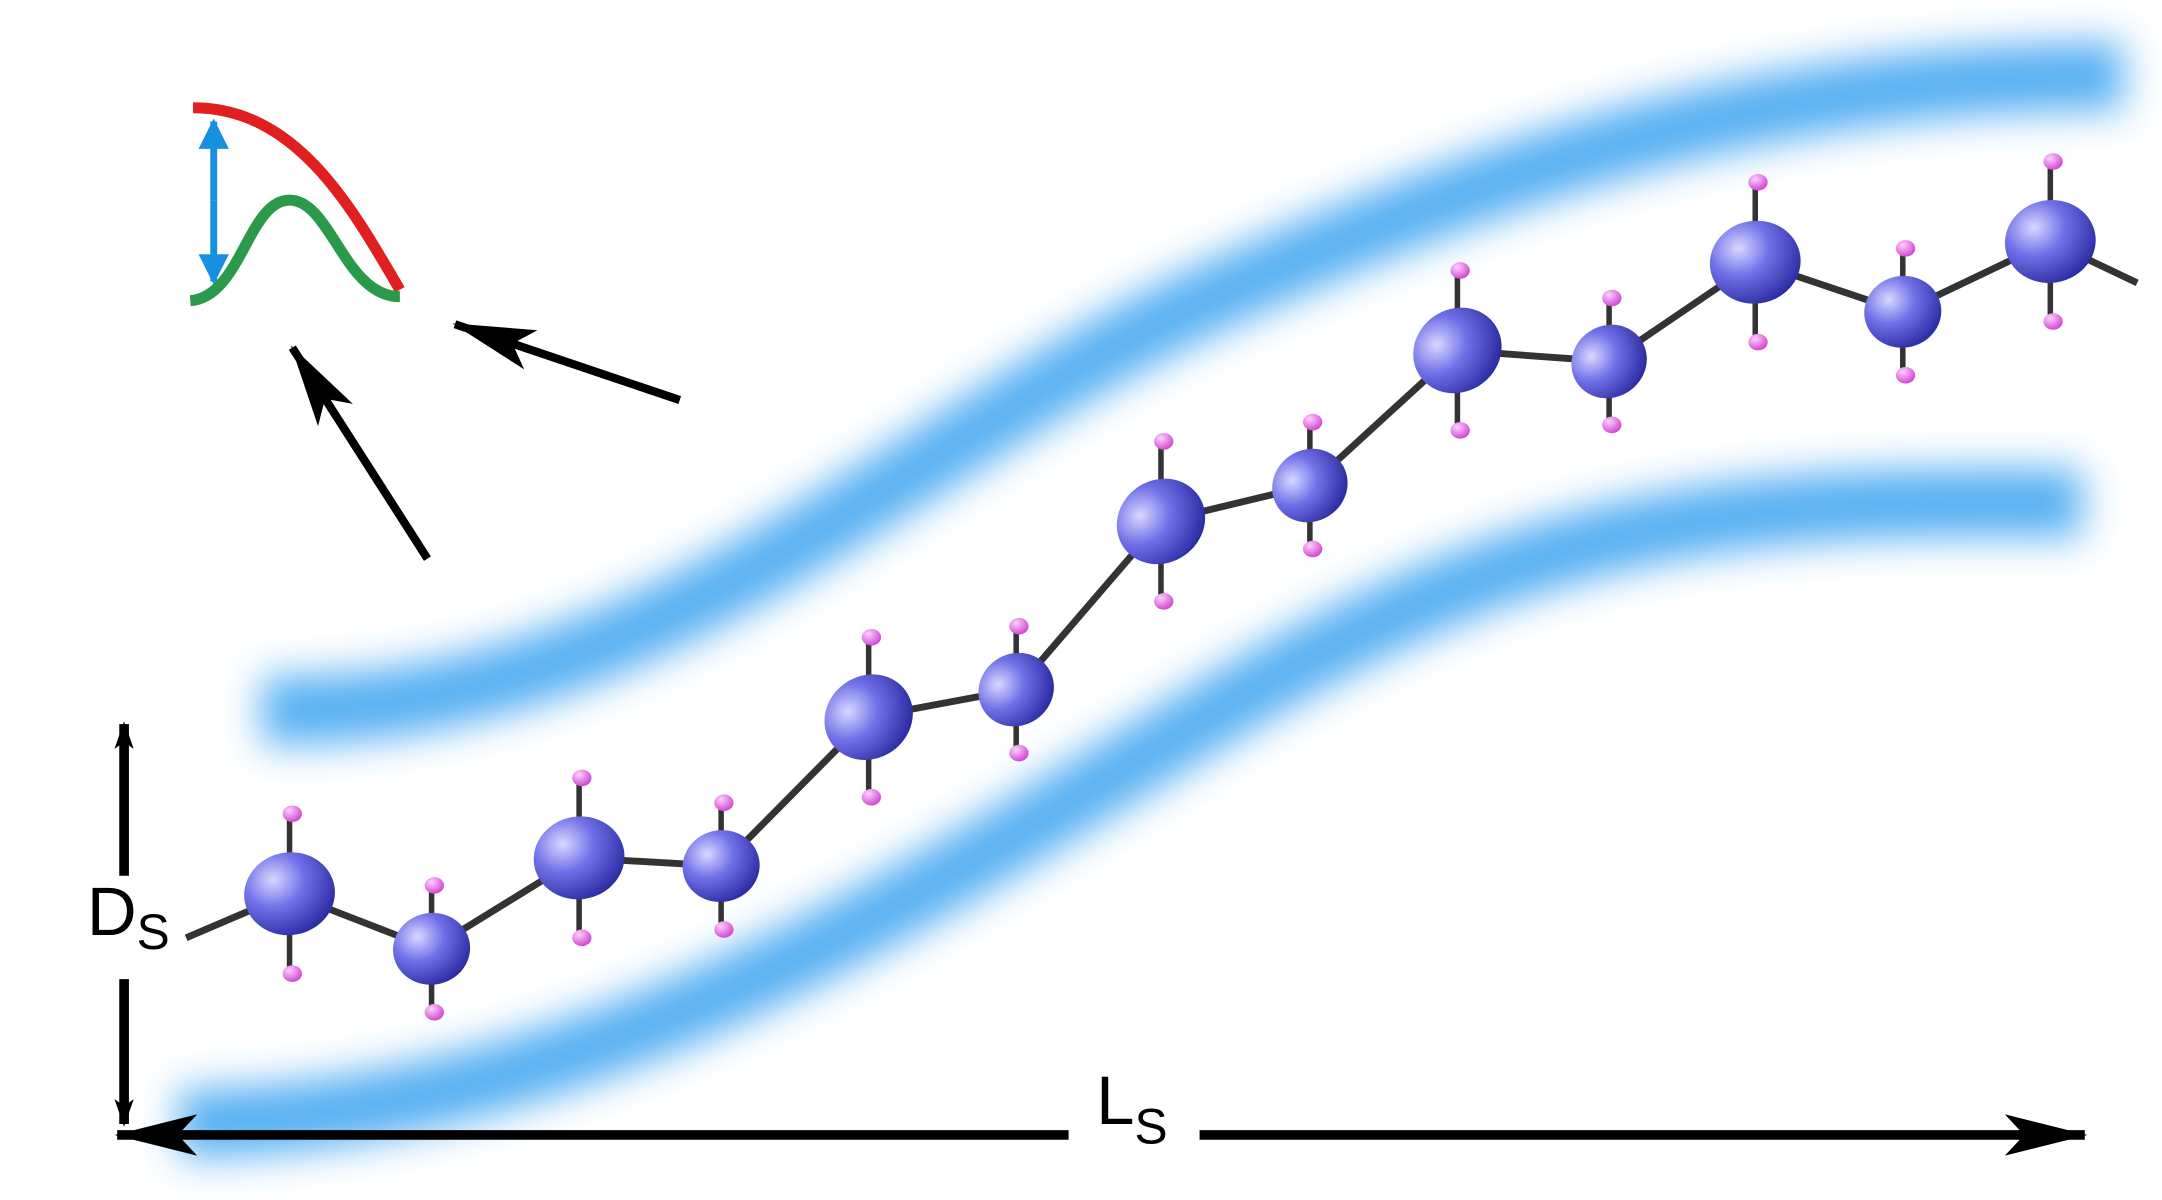  Describe the element at coordinates (435, 331) in the screenshot. I see `energy-inset` at that location.